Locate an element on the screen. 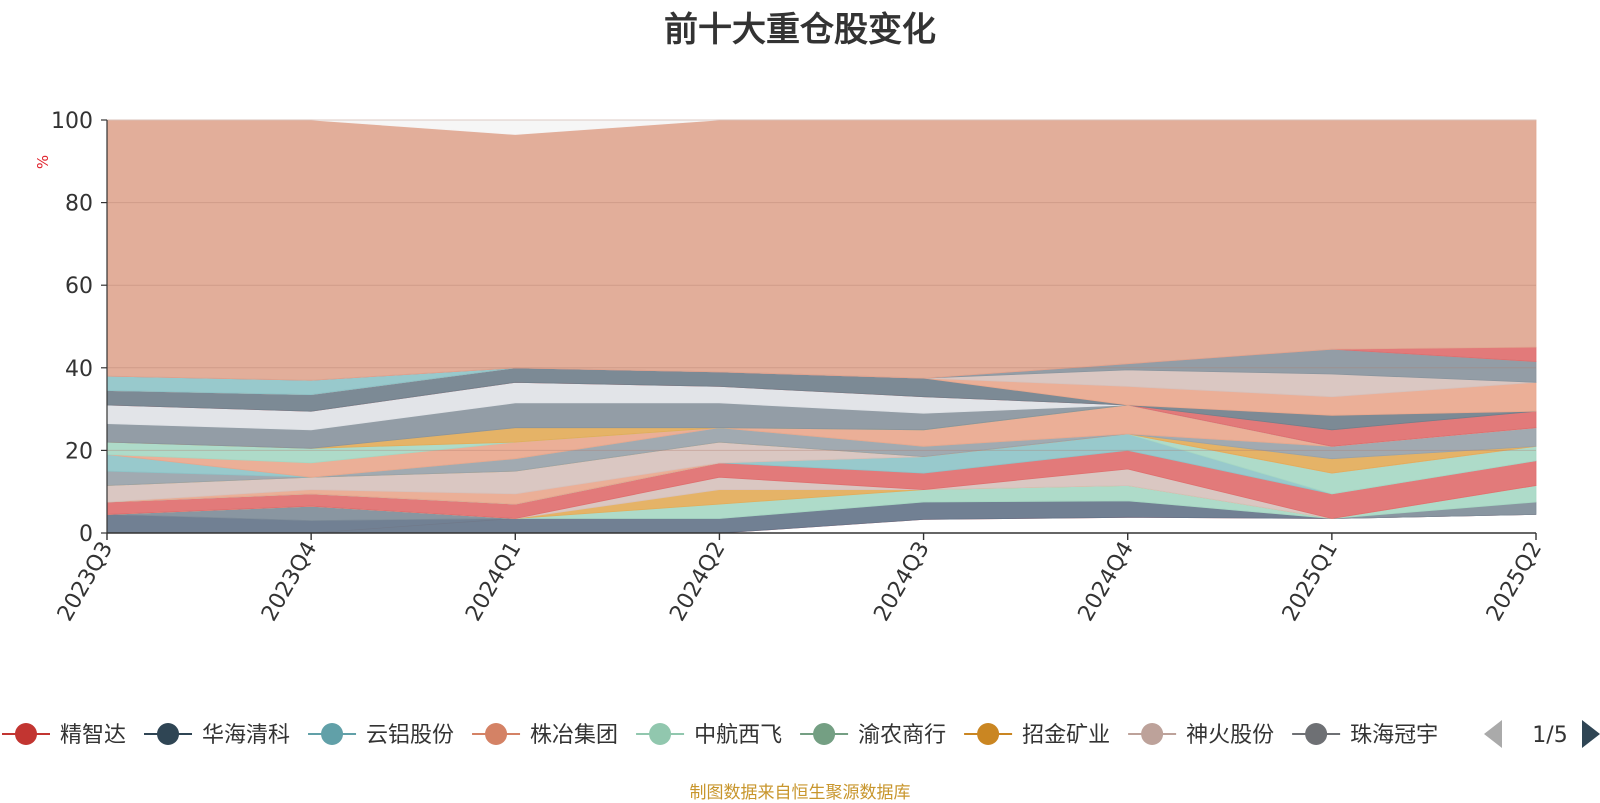 Image resolution: width=1600 pixels, height=803 pixels. legend-label: 精智达 is located at coordinates (93, 735).